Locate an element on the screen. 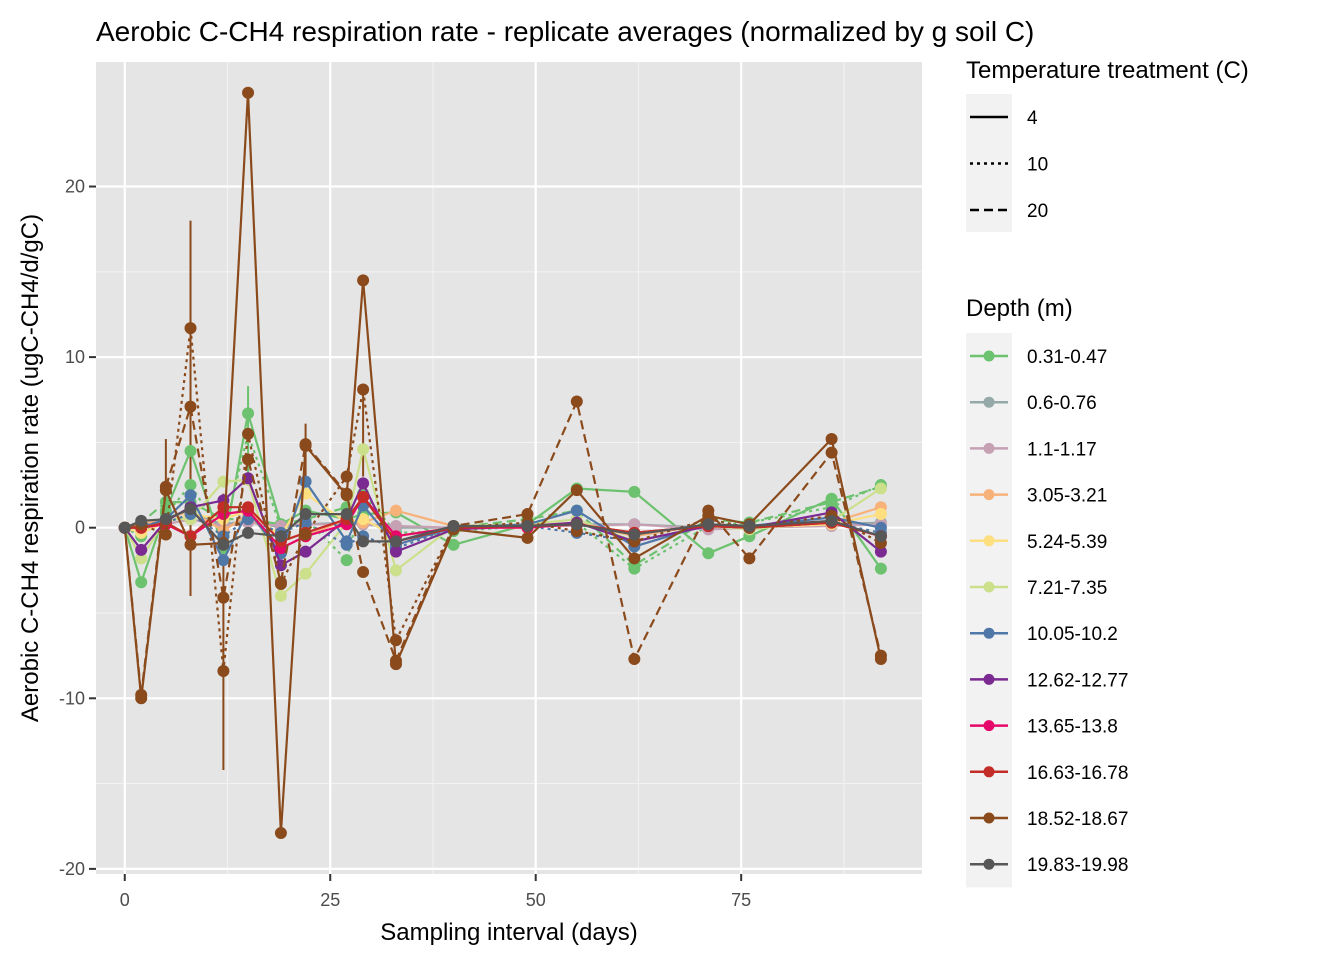  y-tick-label: 20 is located at coordinates (75, 187).